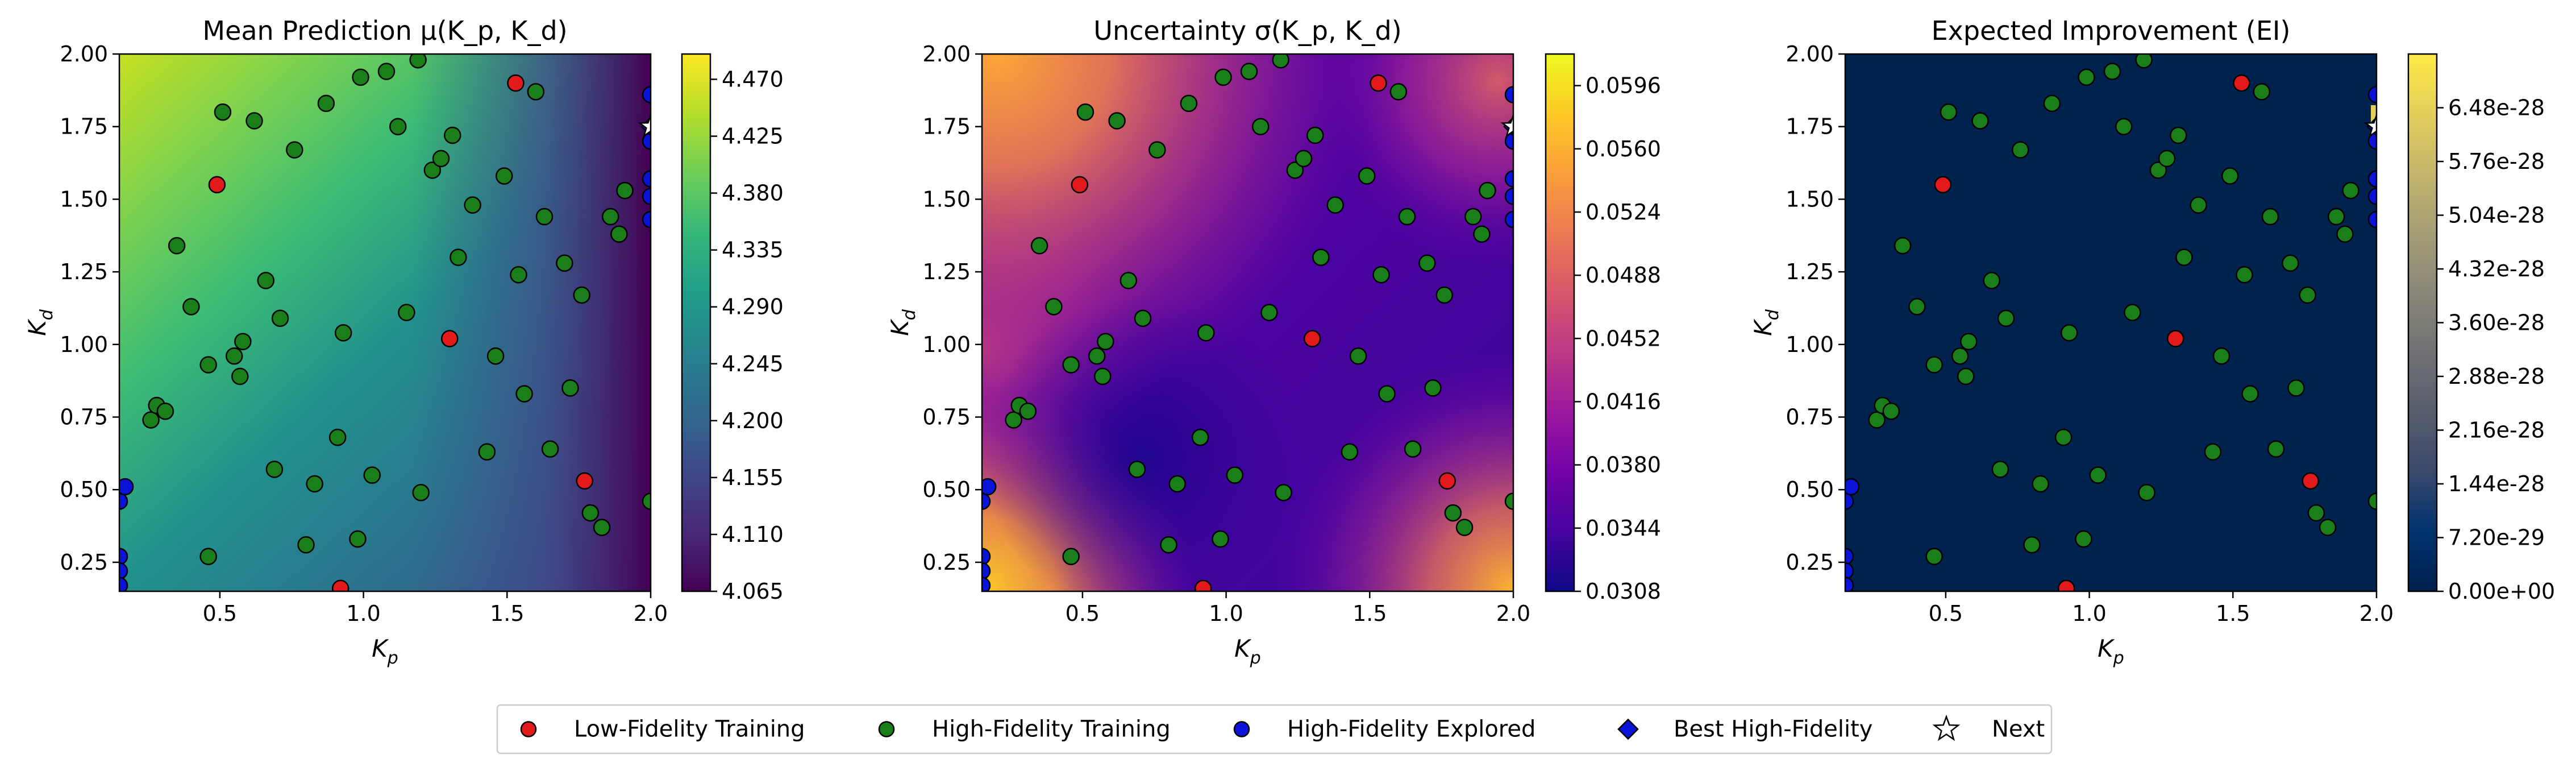 This screenshot has height=767, width=2576. Describe the element at coordinates (946, 489) in the screenshot. I see `y-tick-label: 0.50` at that location.